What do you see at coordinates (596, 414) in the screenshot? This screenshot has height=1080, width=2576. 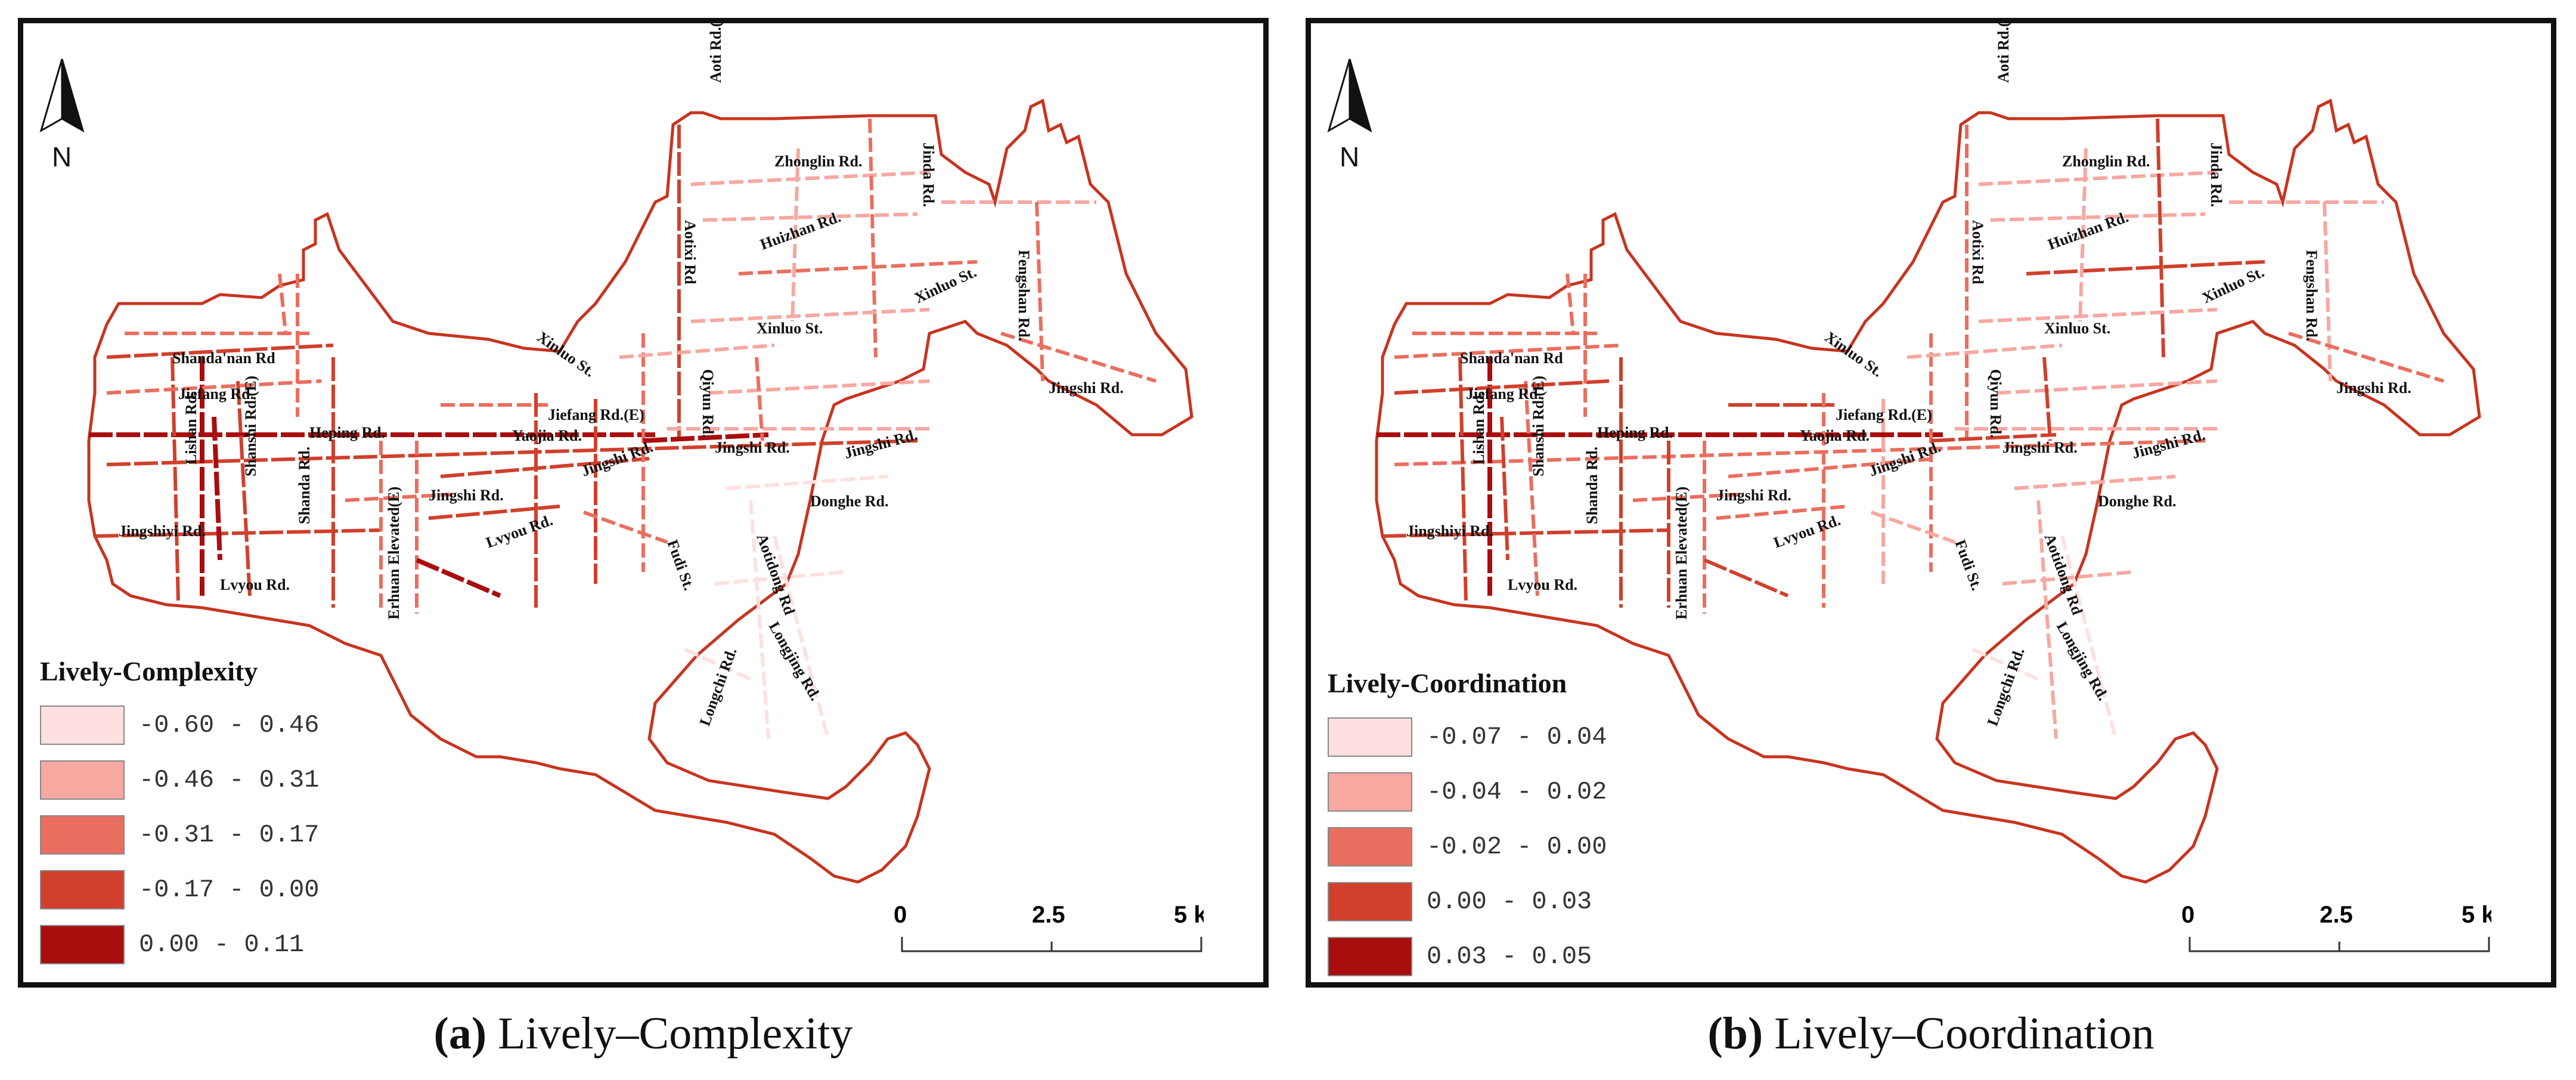 I see `road-label: Jiefang Rd.(E)` at bounding box center [596, 414].